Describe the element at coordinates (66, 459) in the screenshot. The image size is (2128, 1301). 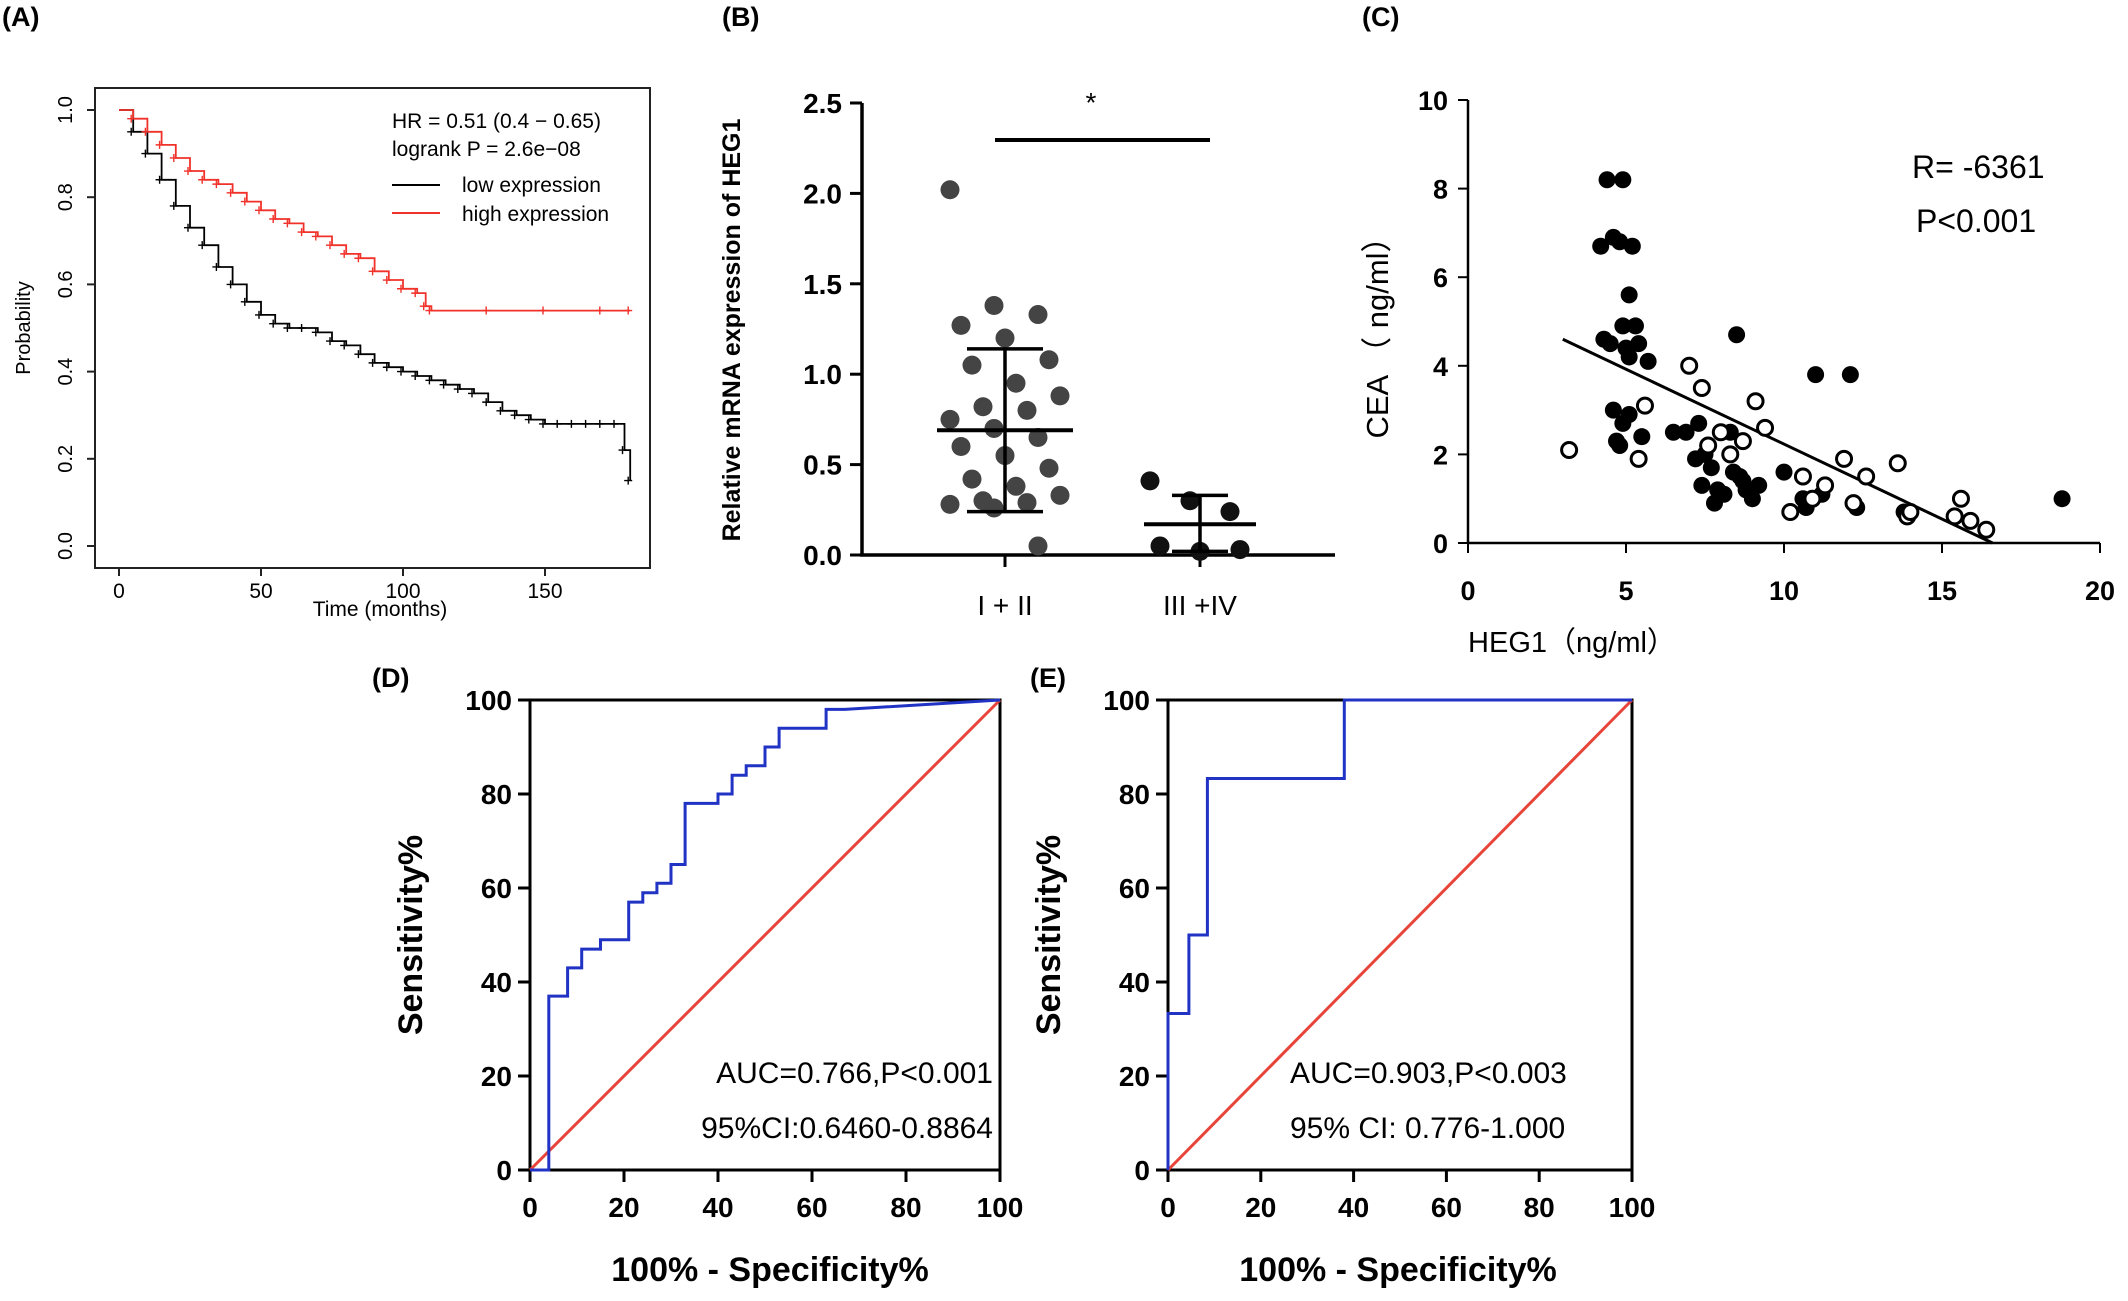
I see `panel-a-ytick-label: 0.2` at that location.